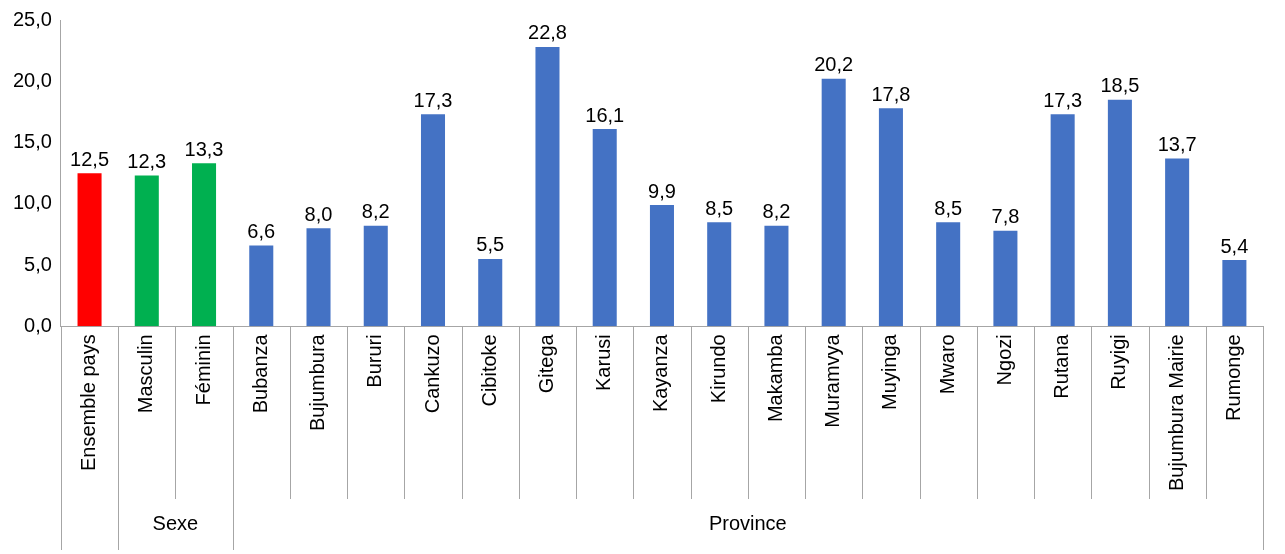  What do you see at coordinates (38, 324) in the screenshot?
I see `y-tick-label: 0,0` at bounding box center [38, 324].